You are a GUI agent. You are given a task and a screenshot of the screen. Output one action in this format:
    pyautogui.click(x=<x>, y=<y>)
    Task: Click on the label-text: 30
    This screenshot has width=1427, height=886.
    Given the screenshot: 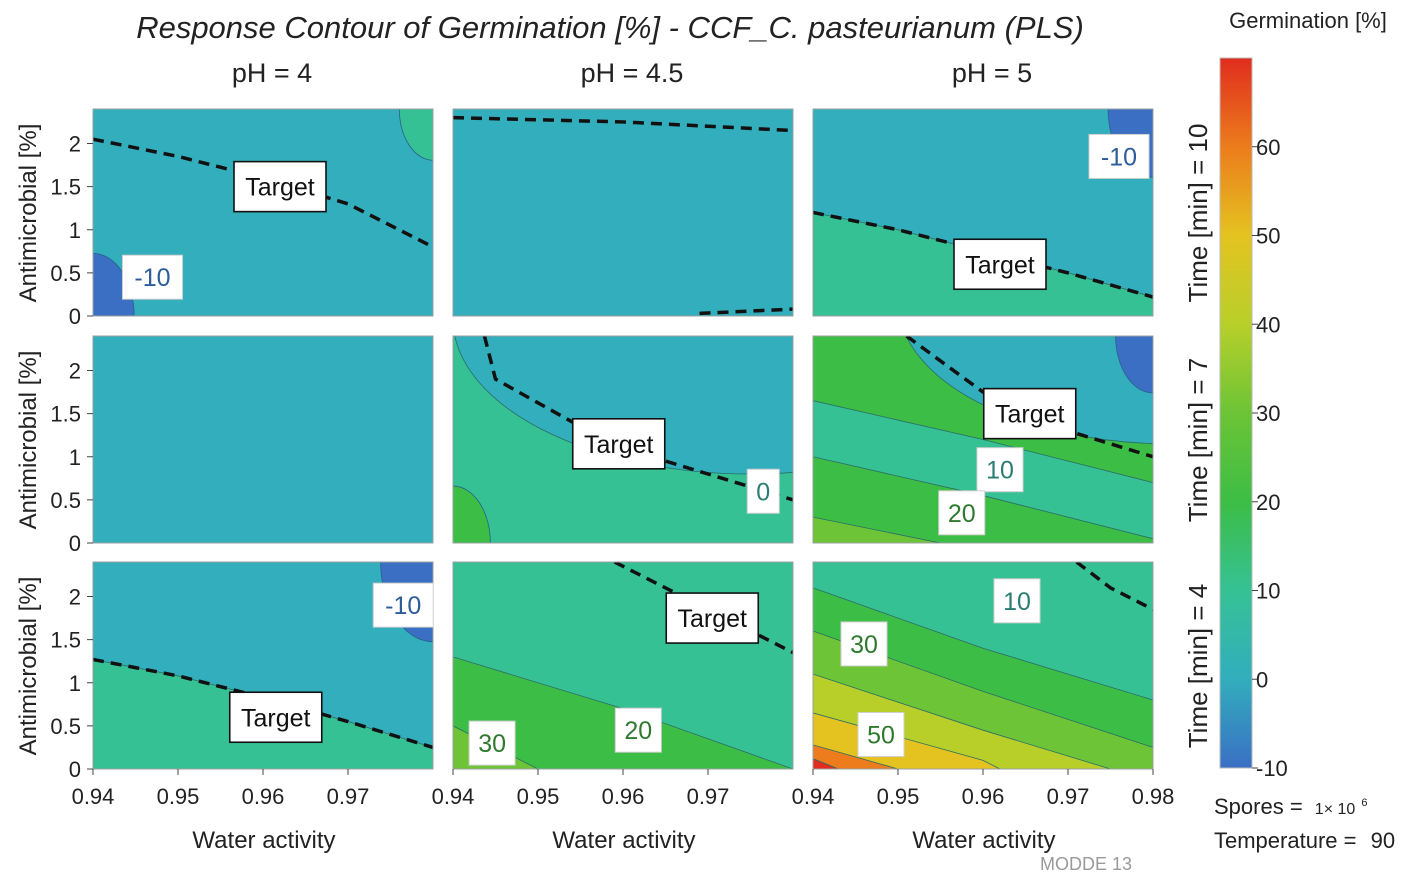 What is the action you would take?
    pyautogui.click(x=864, y=645)
    